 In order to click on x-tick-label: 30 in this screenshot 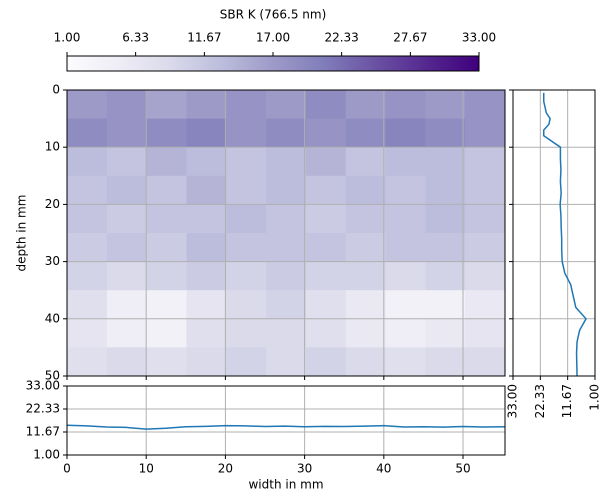, I will do `click(304, 469)`.